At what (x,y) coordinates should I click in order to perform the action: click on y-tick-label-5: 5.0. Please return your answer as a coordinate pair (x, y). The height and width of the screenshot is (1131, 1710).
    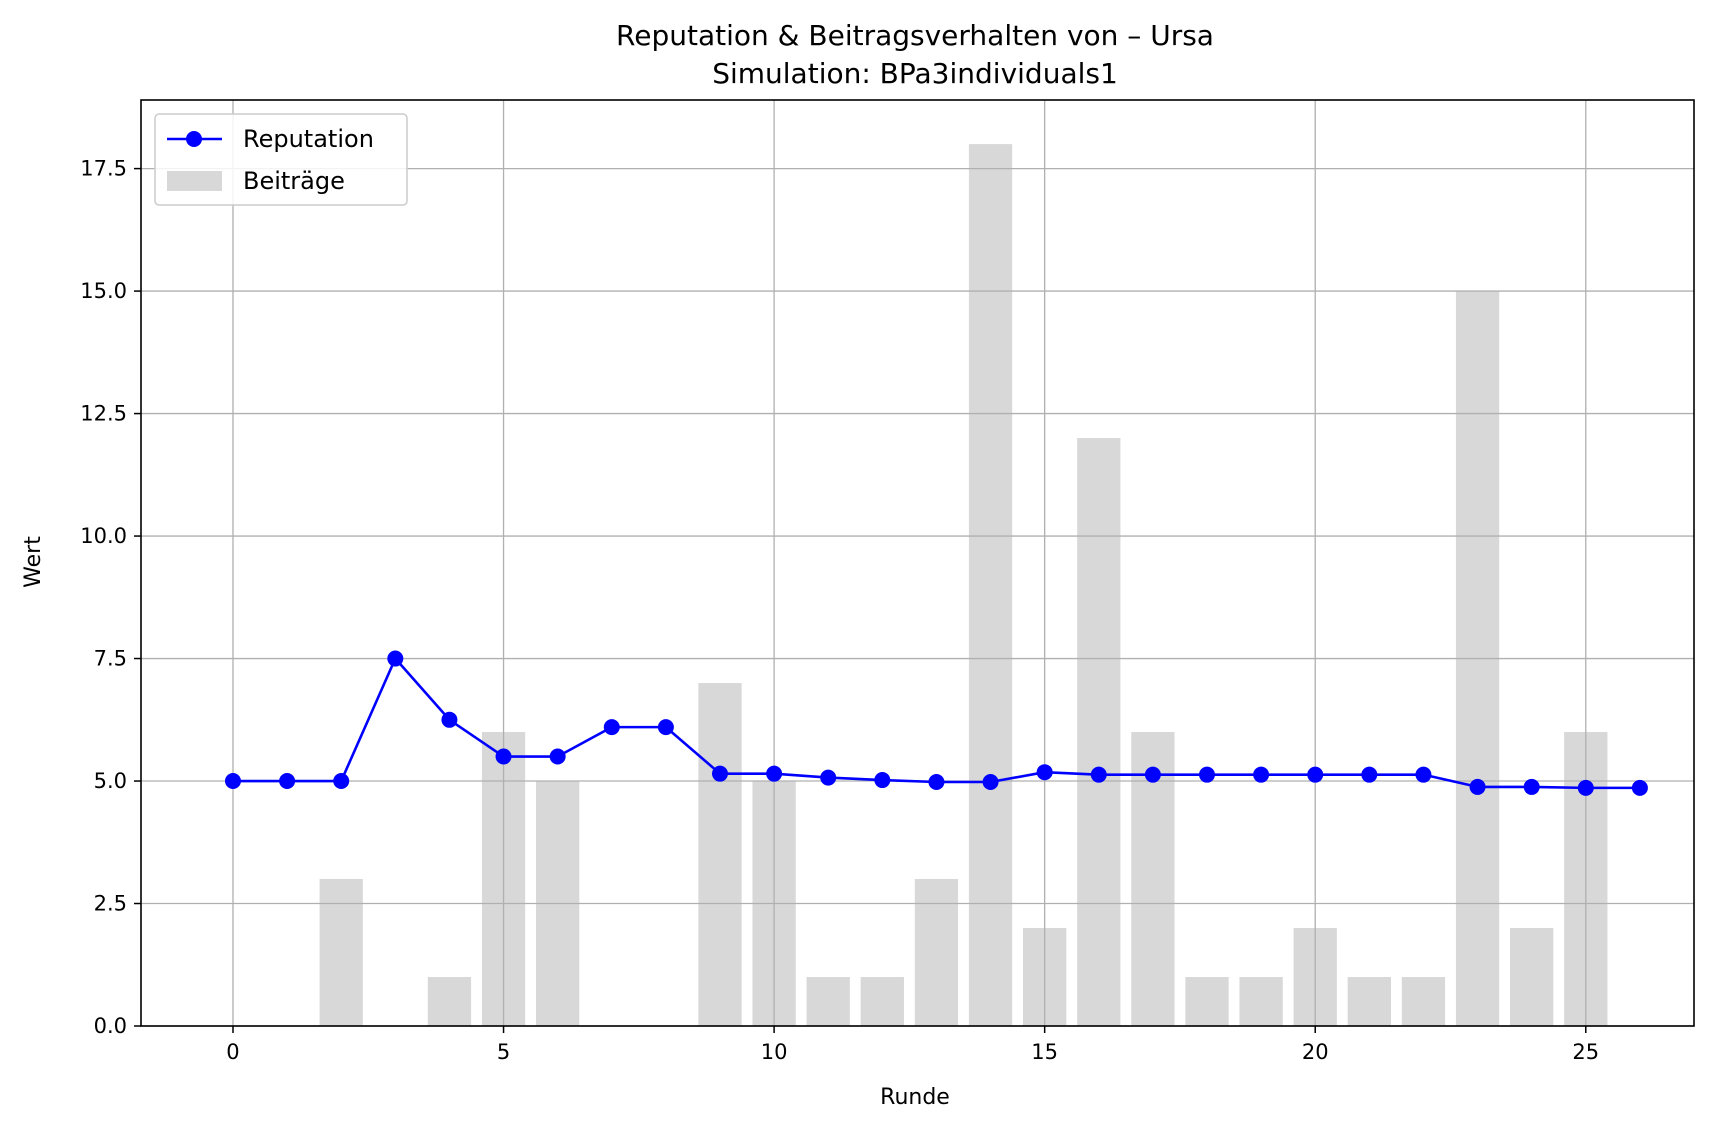
    Looking at the image, I should click on (110, 781).